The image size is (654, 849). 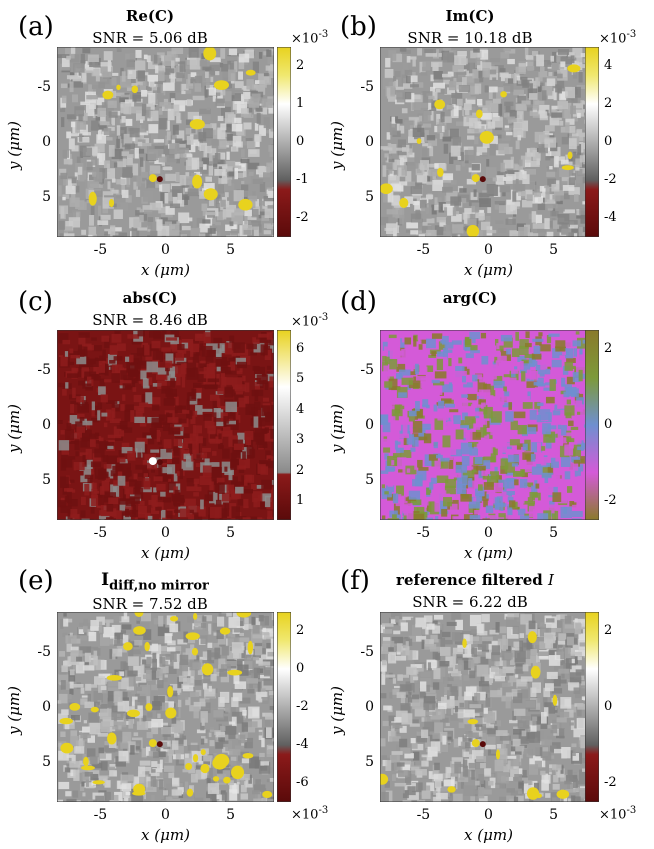 I want to click on panel-label: (f), so click(x=355, y=581).